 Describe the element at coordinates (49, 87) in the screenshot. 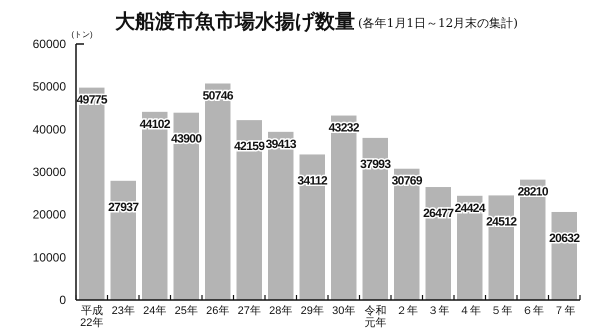

I see `y-tick-label: 50000` at that location.